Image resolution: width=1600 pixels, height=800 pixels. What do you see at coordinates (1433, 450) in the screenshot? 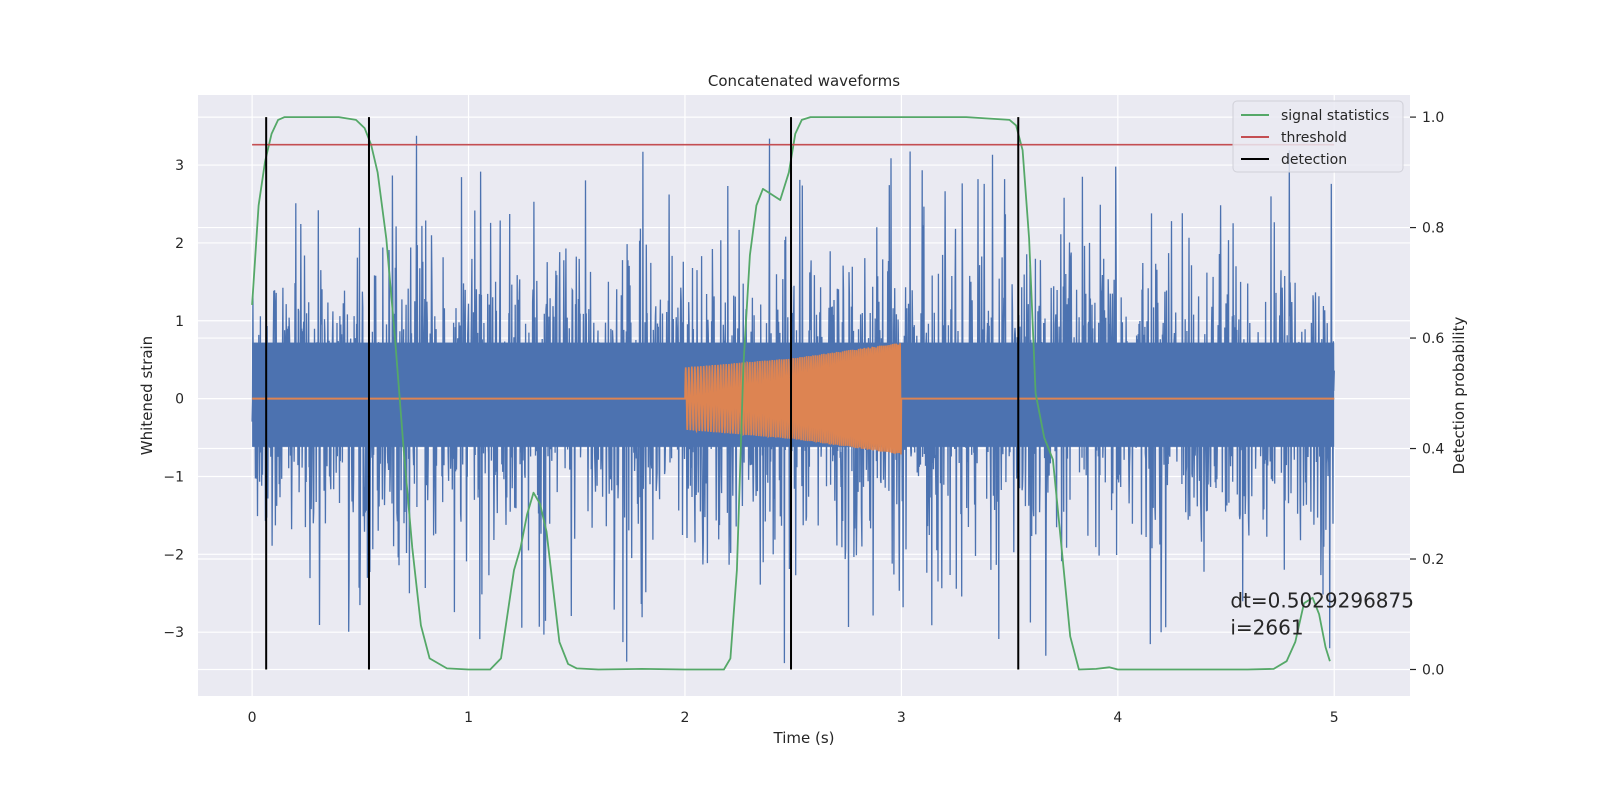
I see `y2-tick-label: 0.4` at bounding box center [1433, 450].